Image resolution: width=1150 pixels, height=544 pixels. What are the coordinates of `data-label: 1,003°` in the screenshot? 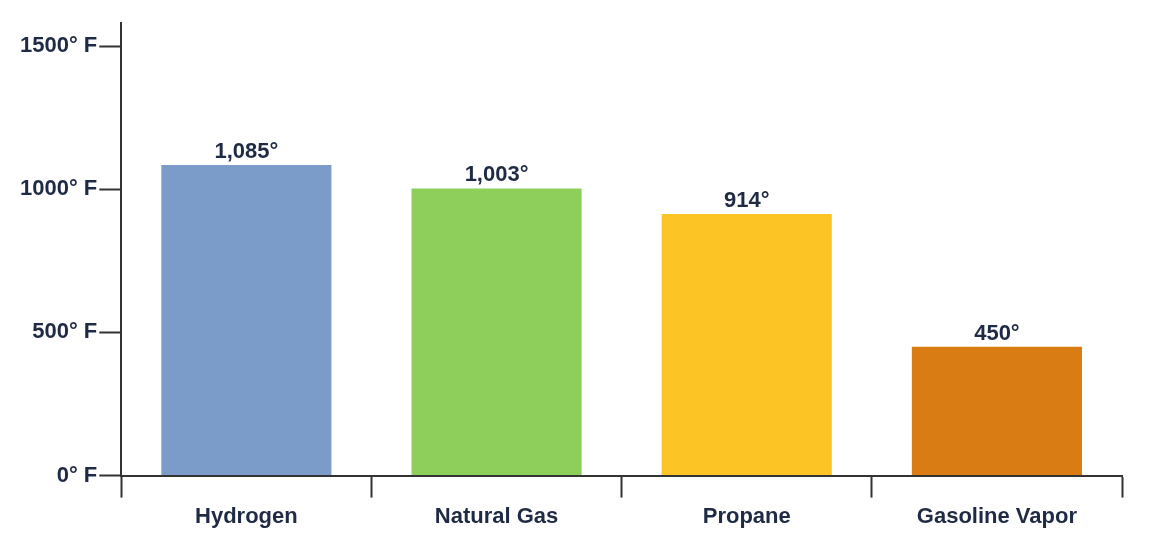 It's located at (496, 174).